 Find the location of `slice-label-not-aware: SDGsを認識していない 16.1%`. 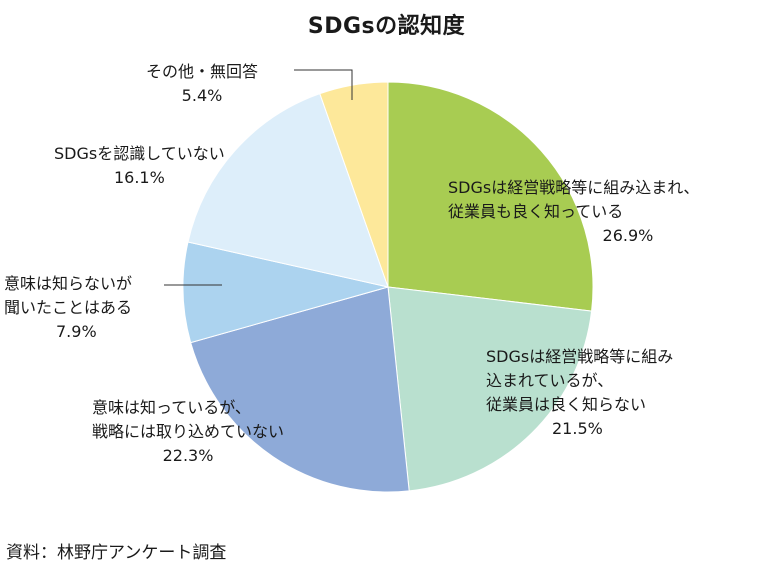

slice-label-not-aware: SDGsを認識していない 16.1% is located at coordinates (139, 166).